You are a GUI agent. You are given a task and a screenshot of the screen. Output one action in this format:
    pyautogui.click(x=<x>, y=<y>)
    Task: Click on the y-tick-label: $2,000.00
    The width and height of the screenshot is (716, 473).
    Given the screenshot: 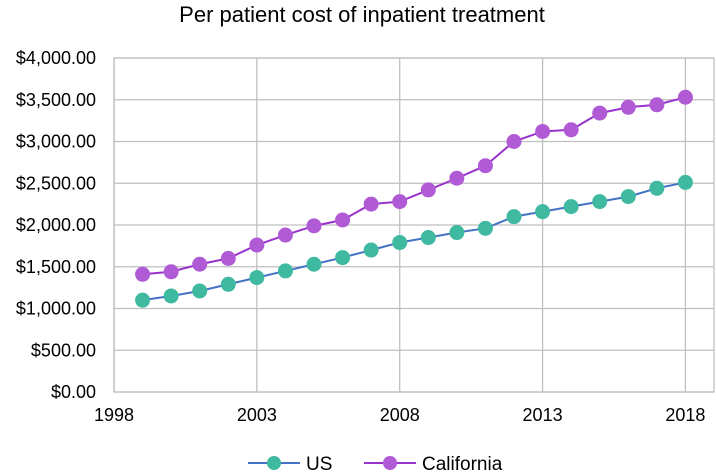 What is the action you would take?
    pyautogui.click(x=56, y=225)
    